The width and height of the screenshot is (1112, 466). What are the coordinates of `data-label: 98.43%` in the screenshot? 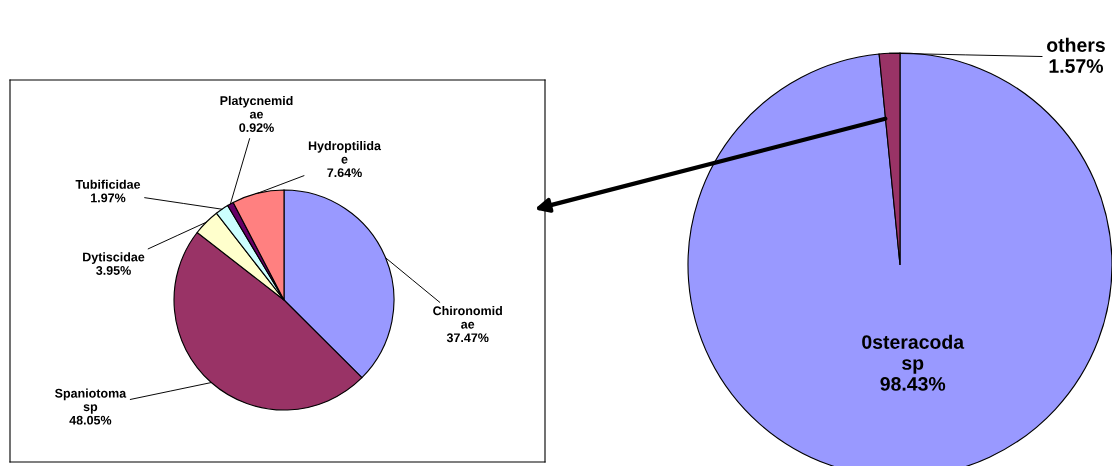 It's located at (913, 384).